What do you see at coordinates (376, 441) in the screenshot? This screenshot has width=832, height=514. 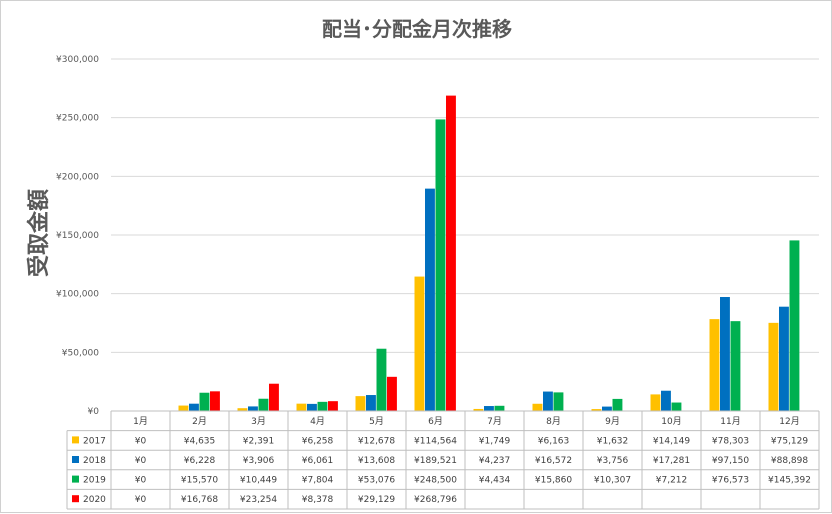 I see `data-label-2017-5月: ¥12,678` at bounding box center [376, 441].